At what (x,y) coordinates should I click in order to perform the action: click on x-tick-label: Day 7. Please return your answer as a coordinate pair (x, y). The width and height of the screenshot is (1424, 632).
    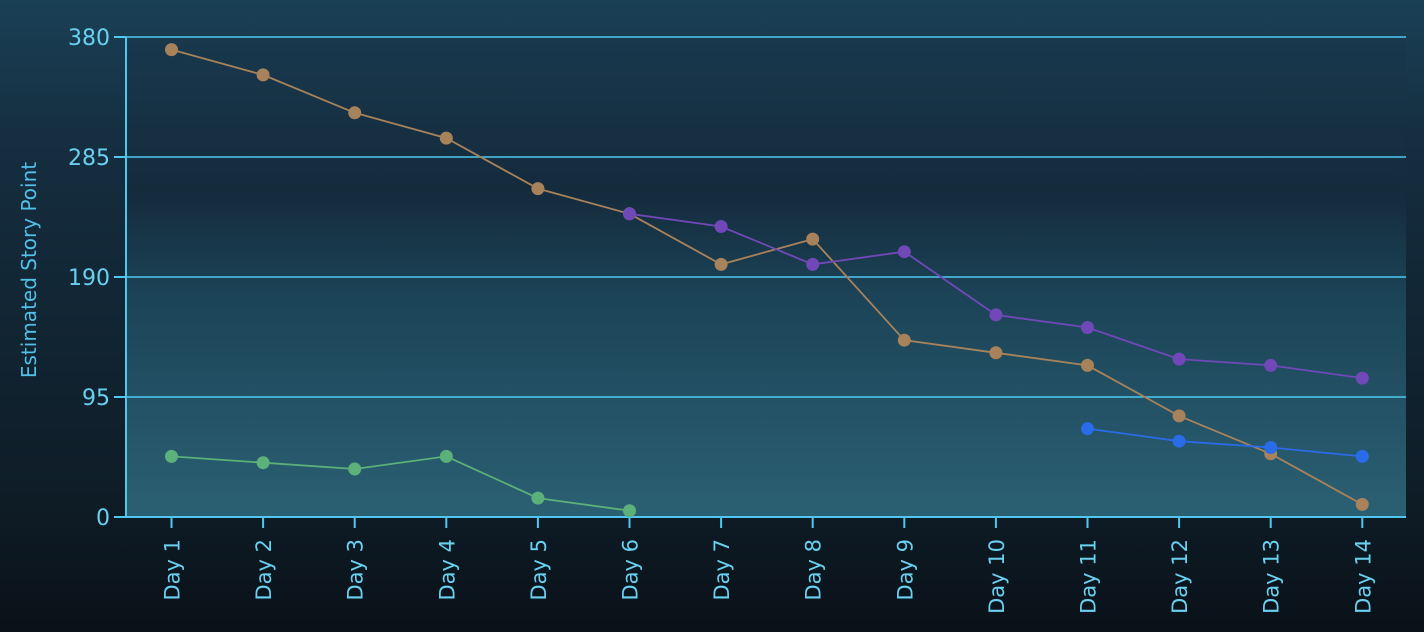
    Looking at the image, I should click on (722, 570).